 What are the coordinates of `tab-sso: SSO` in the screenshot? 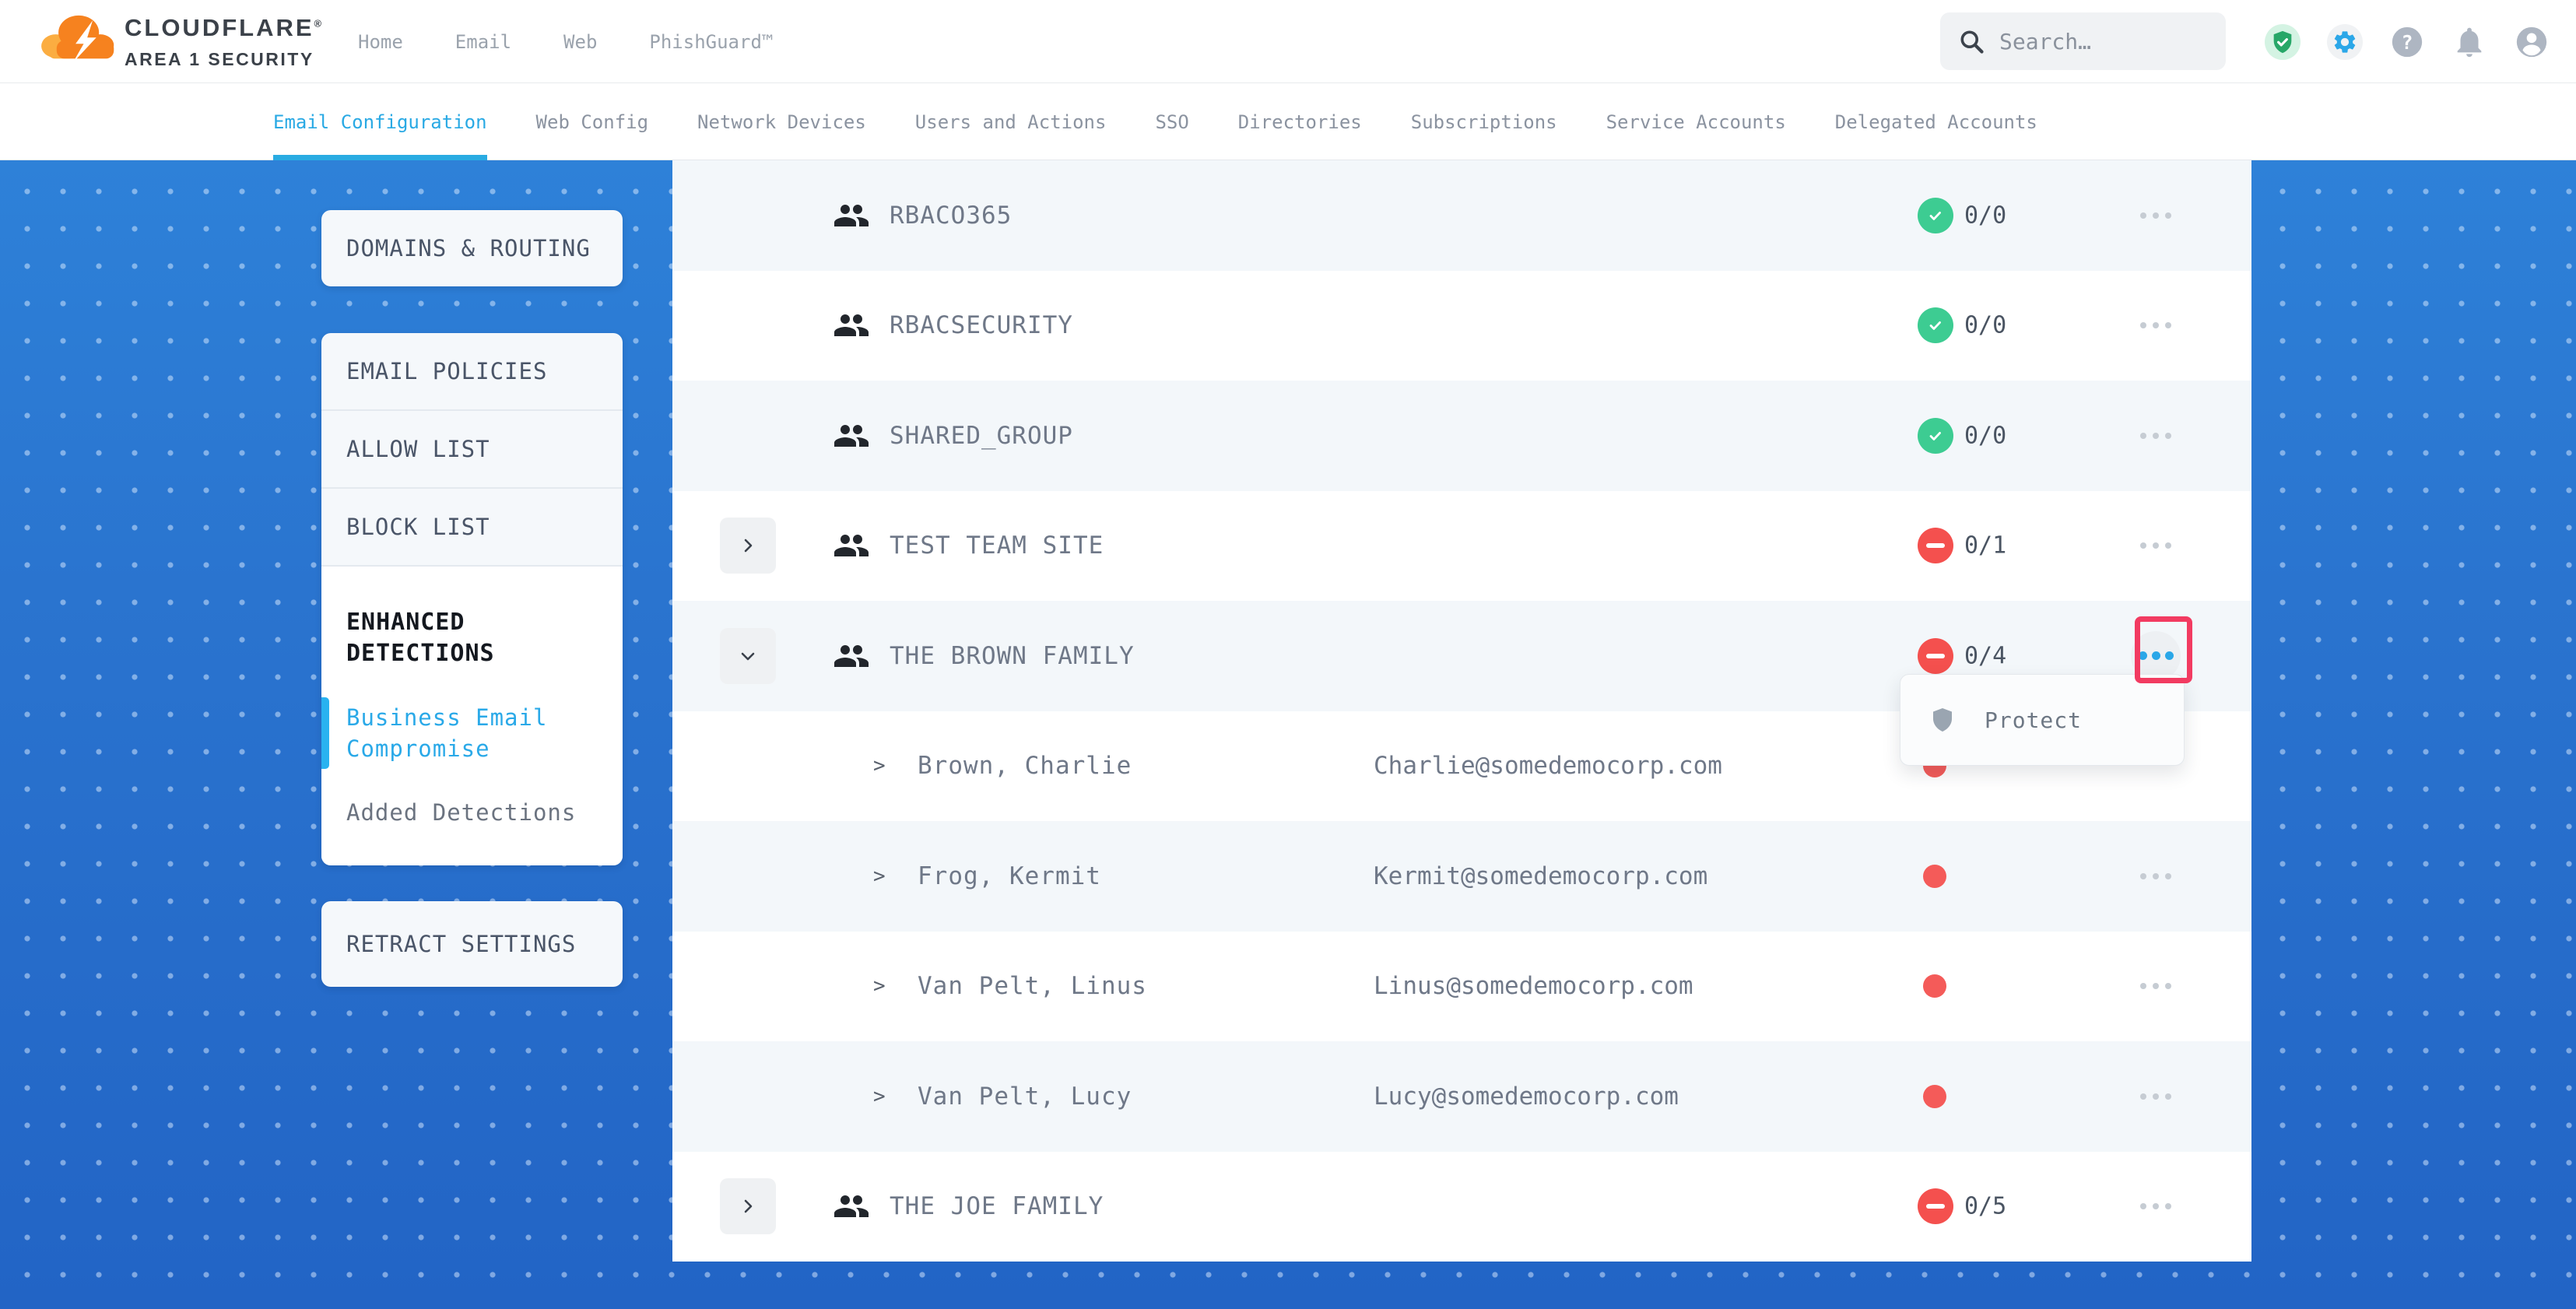 It's located at (1172, 122).